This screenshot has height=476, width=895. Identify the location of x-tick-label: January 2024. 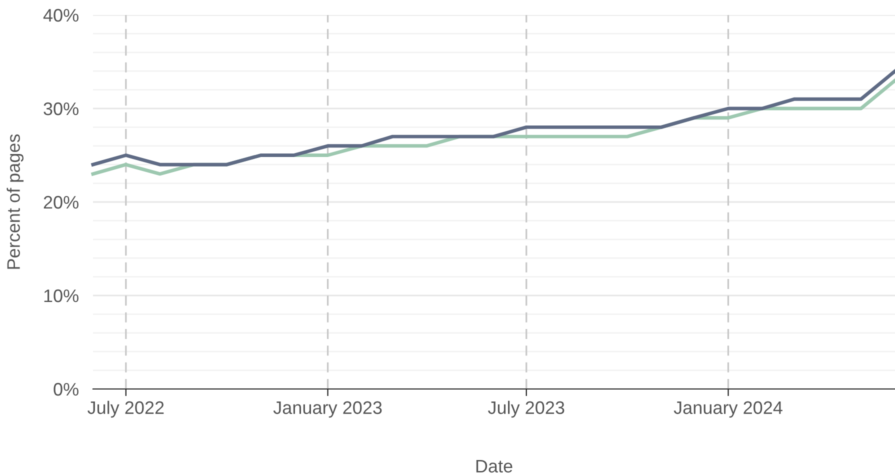
(728, 409).